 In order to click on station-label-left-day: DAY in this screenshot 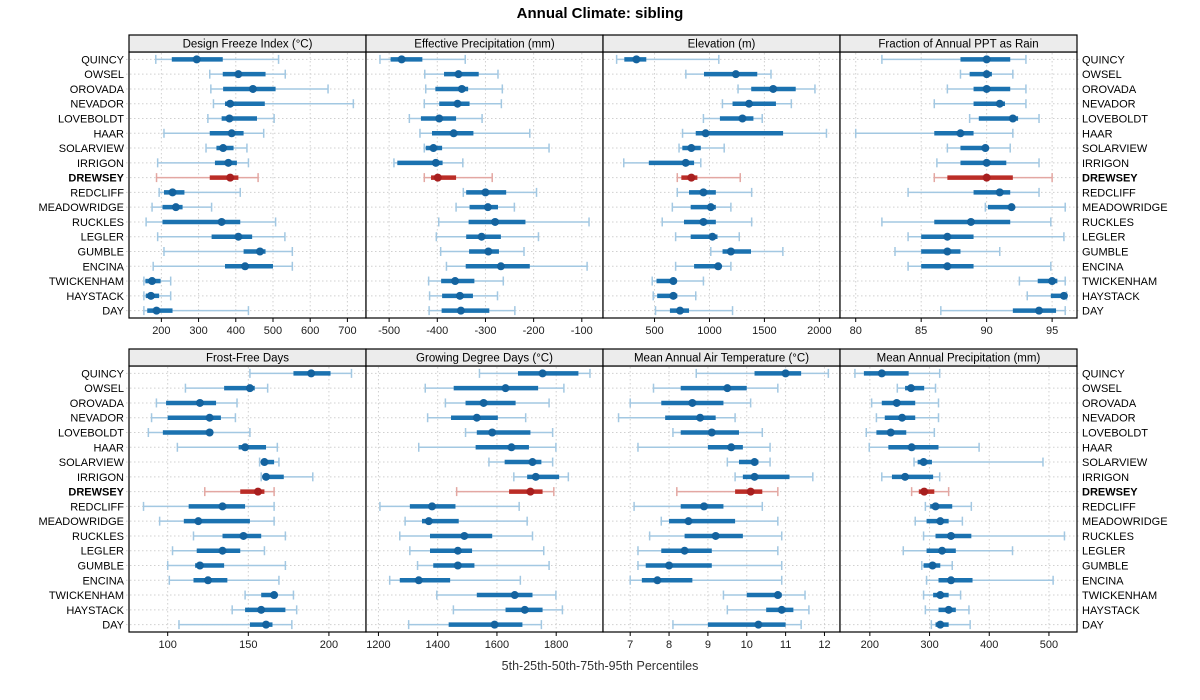, I will do `click(113, 626)`.